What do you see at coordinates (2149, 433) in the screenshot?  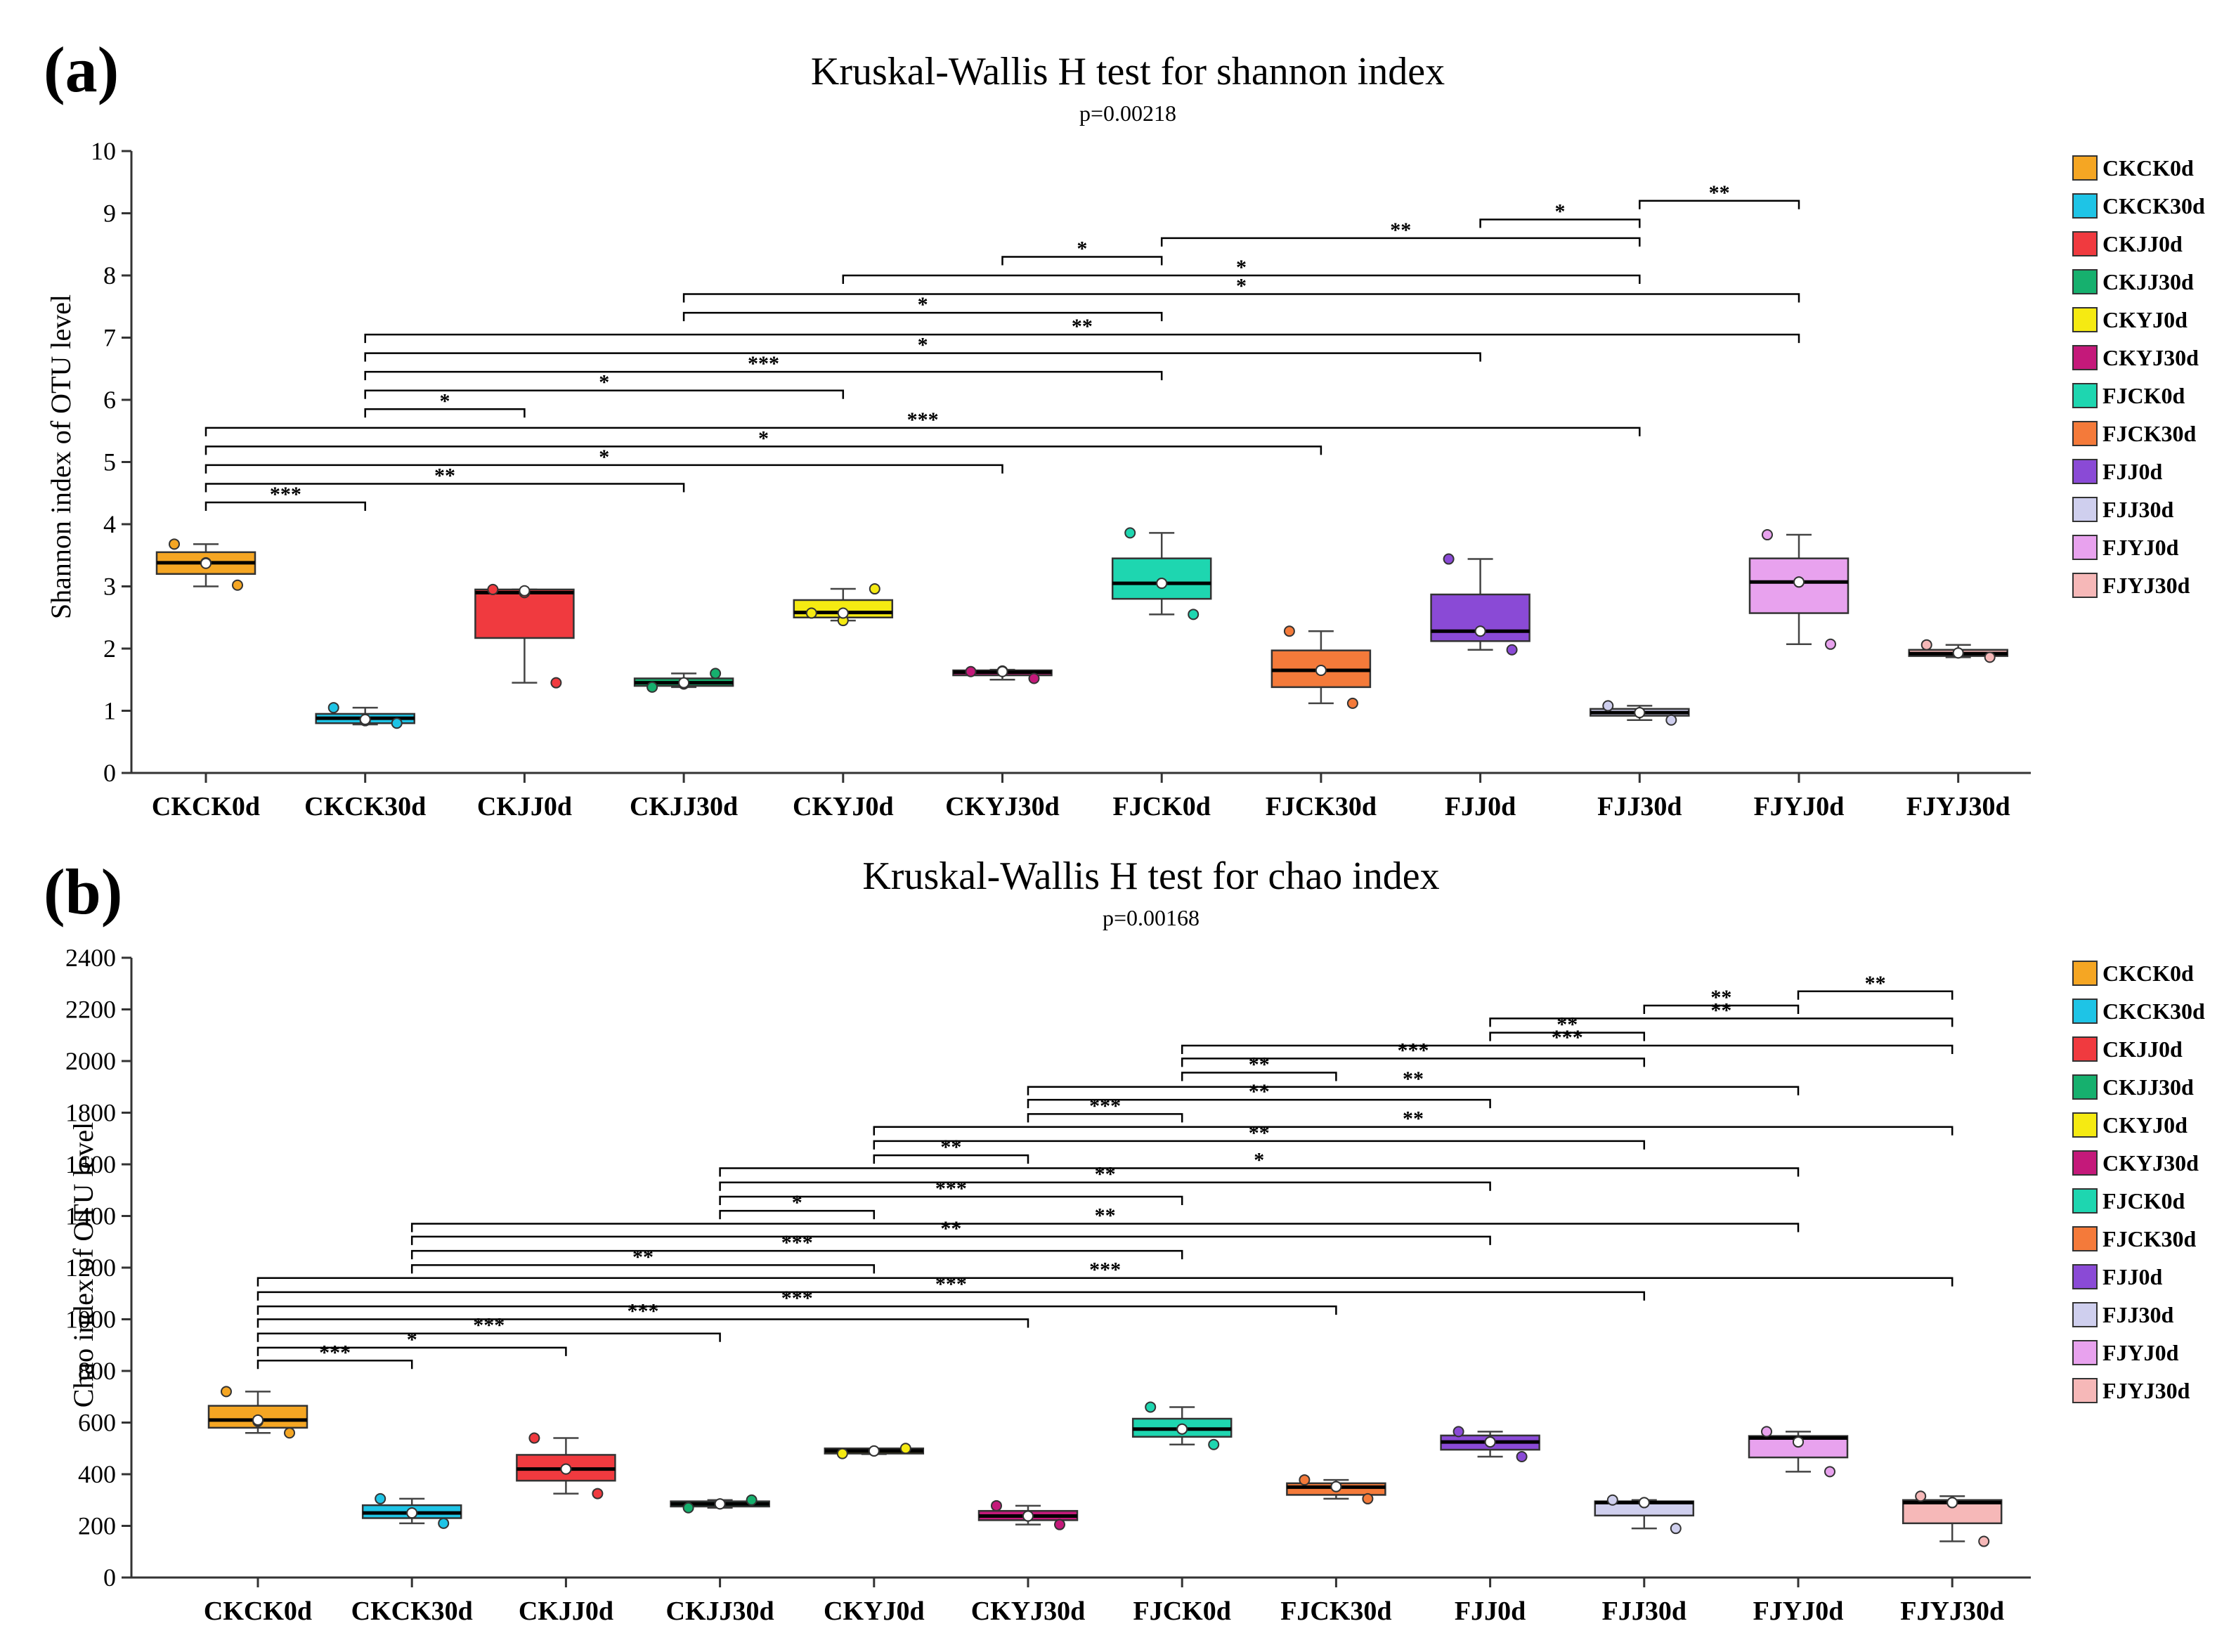 I see `legend-label: FJCK30d` at bounding box center [2149, 433].